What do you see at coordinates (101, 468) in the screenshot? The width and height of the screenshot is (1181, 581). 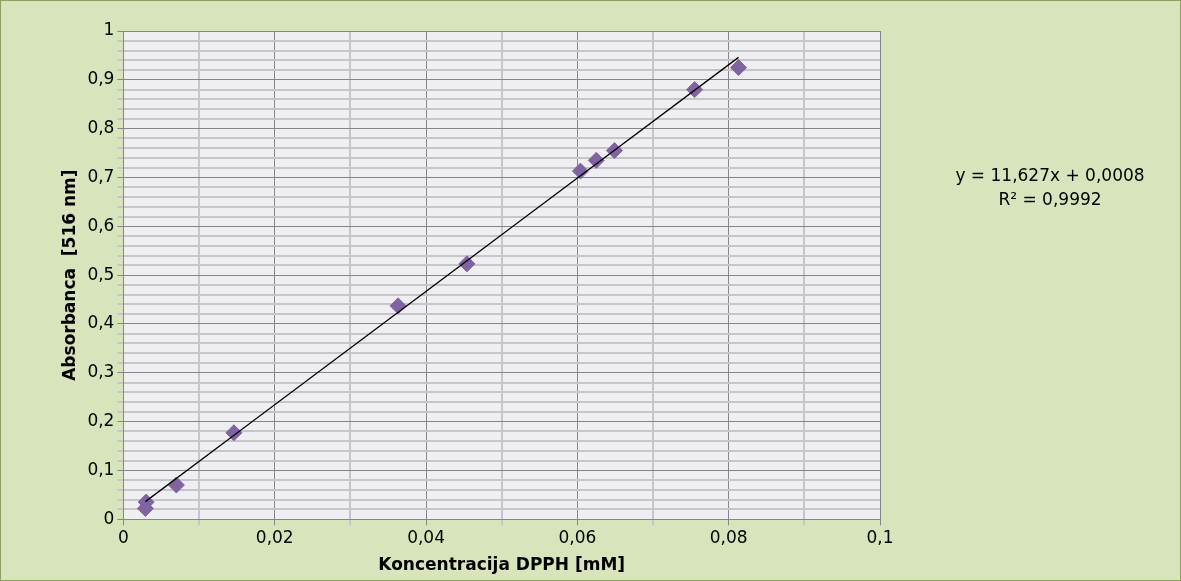 I see `y-tick-label: 0,1` at bounding box center [101, 468].